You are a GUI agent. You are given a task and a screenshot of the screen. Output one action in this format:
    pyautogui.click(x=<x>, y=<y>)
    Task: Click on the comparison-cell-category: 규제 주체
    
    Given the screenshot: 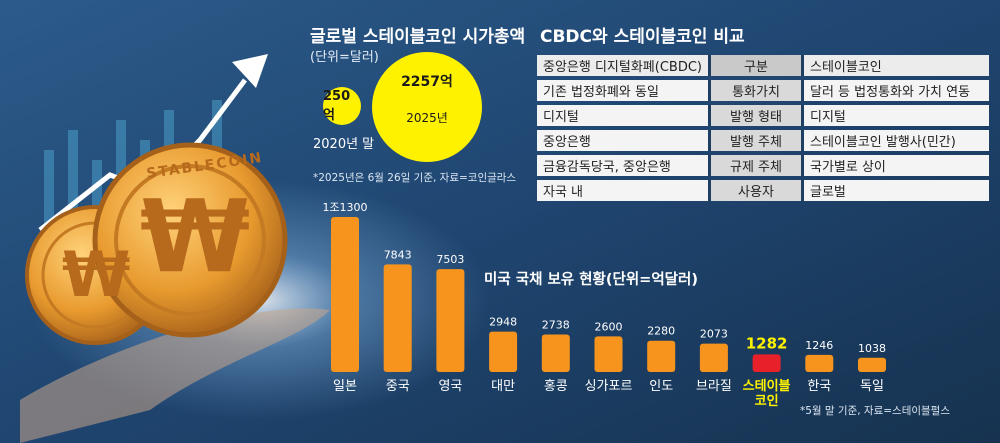 What is the action you would take?
    pyautogui.click(x=757, y=165)
    